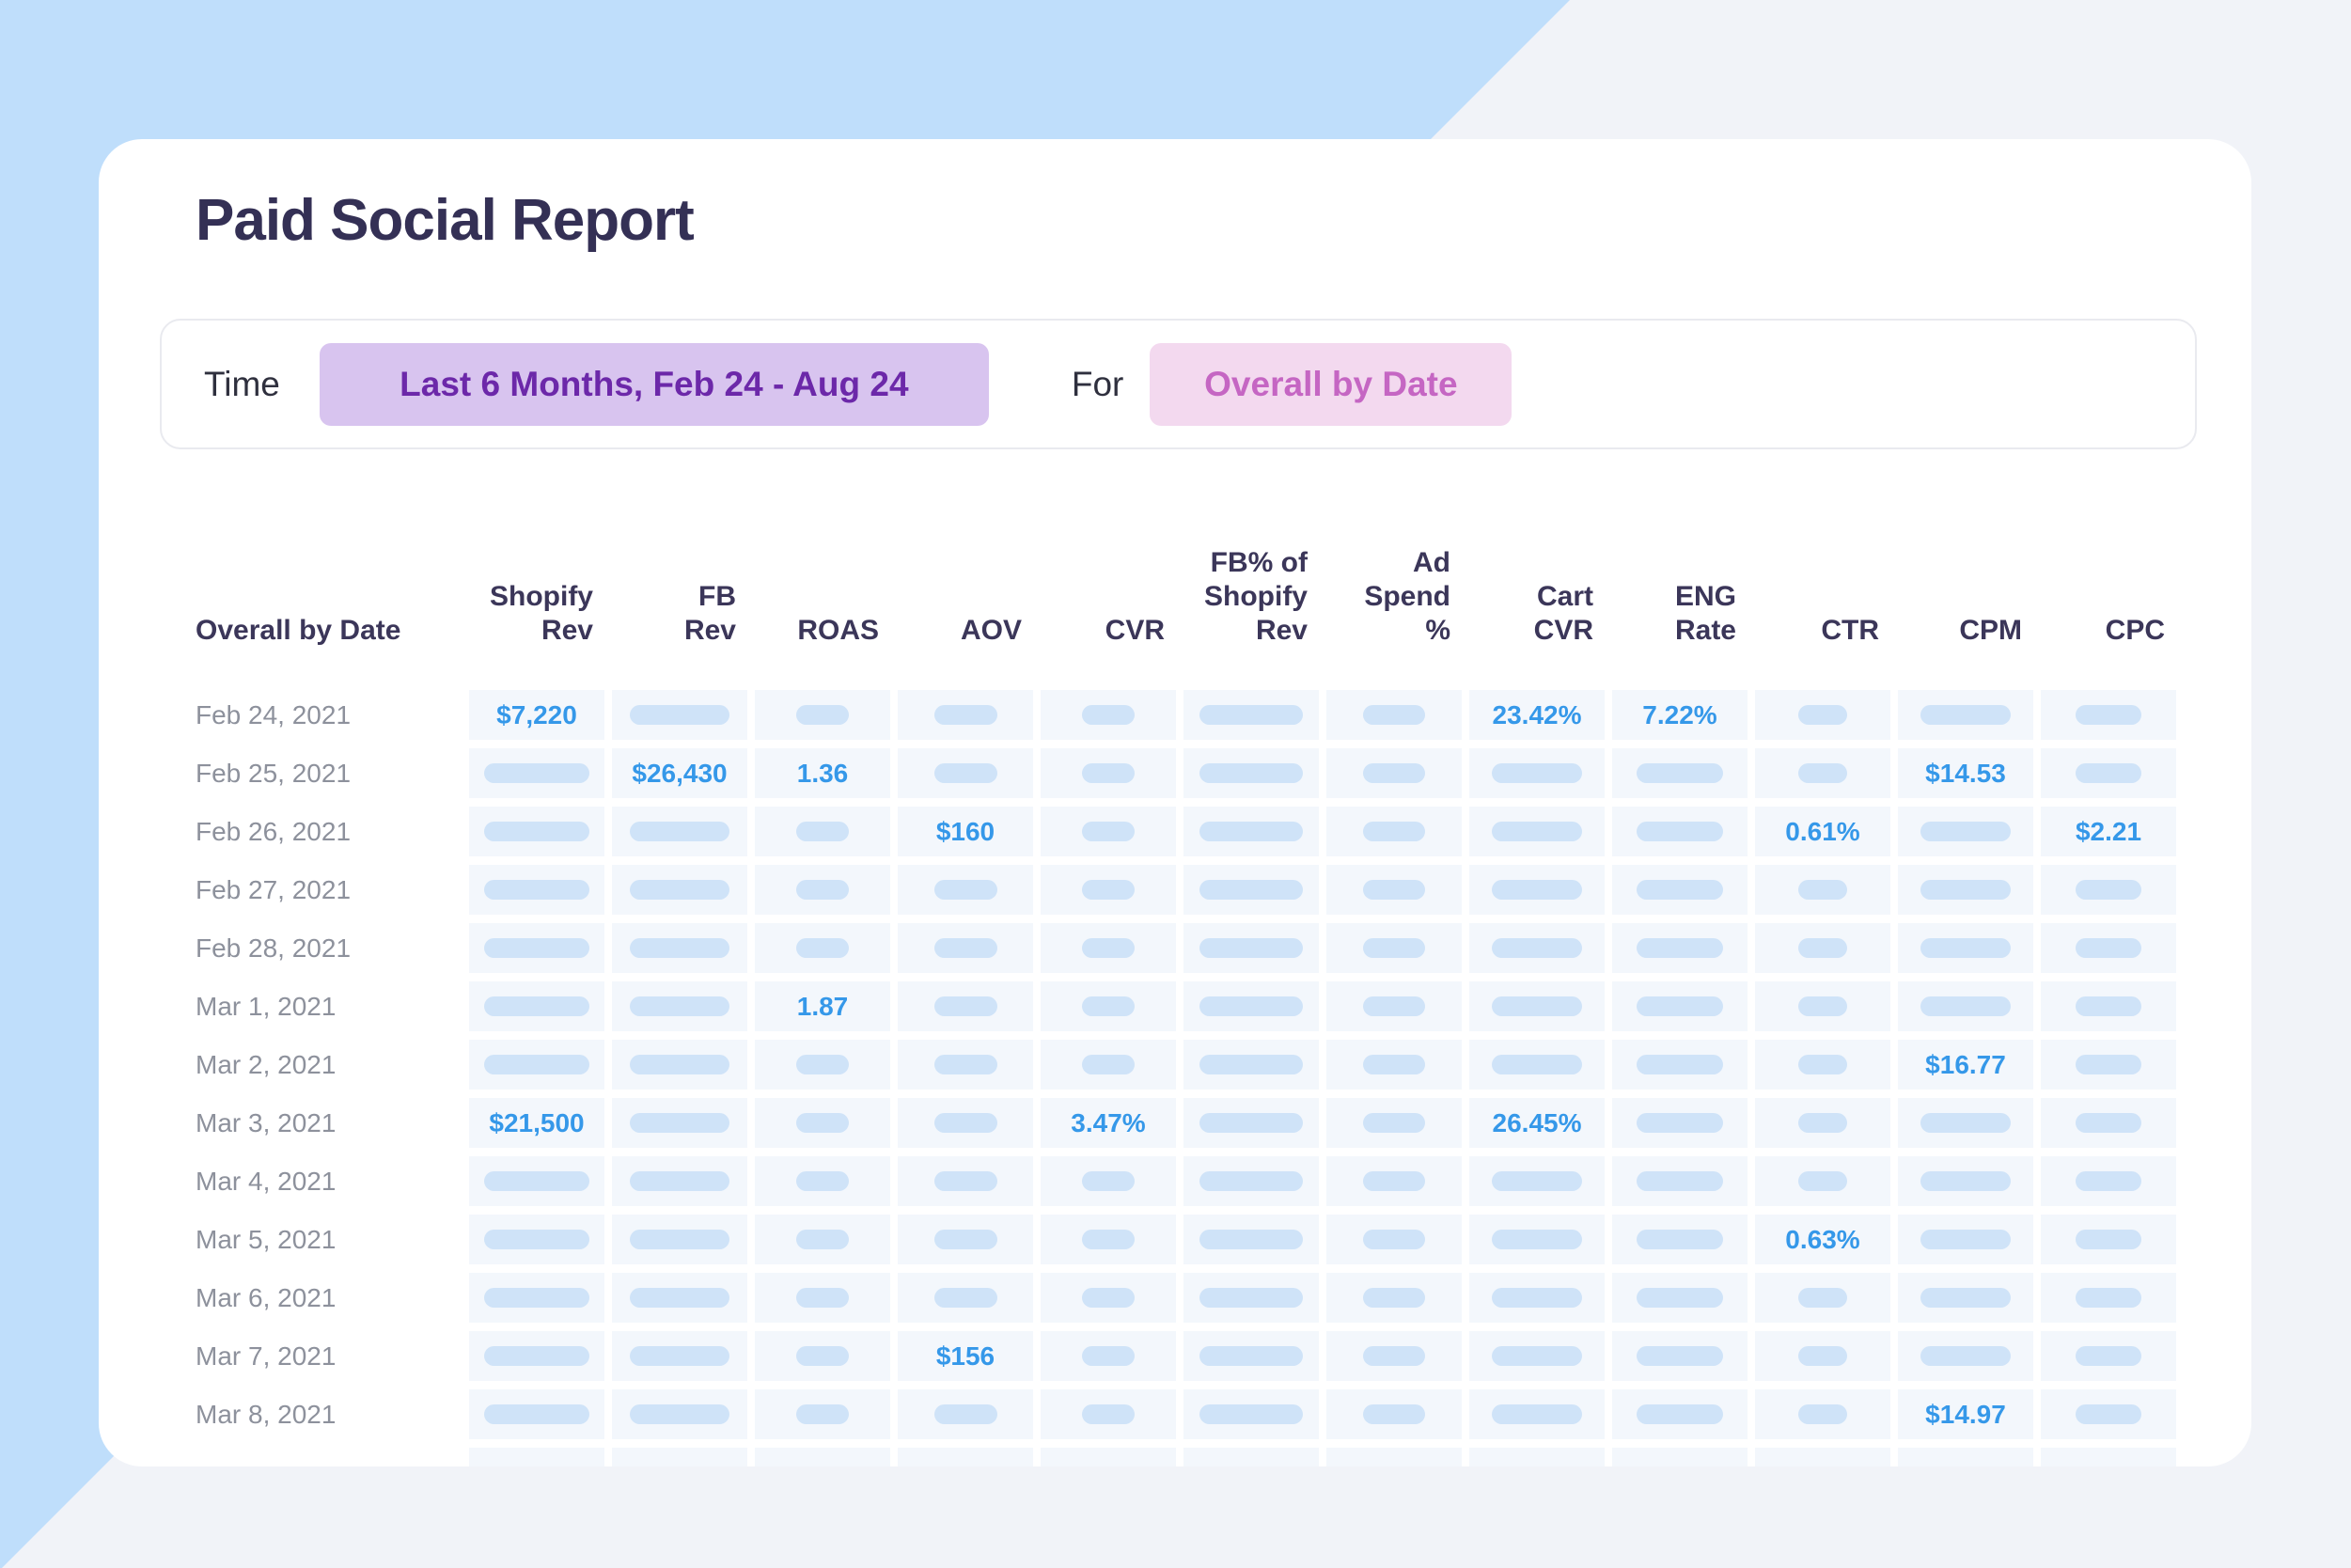  Describe the element at coordinates (1186, 1181) in the screenshot. I see `table-row: Mar 4, 2021` at that location.